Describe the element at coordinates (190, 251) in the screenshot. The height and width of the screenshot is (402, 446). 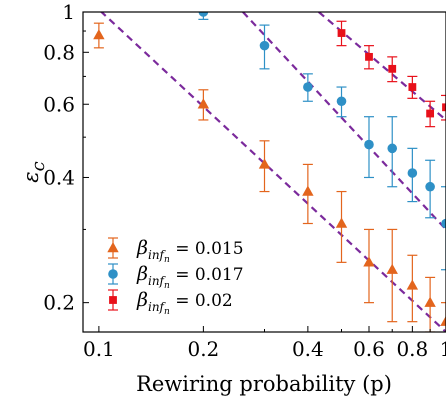
I see `legend-label: βinfn = 0.015` at that location.